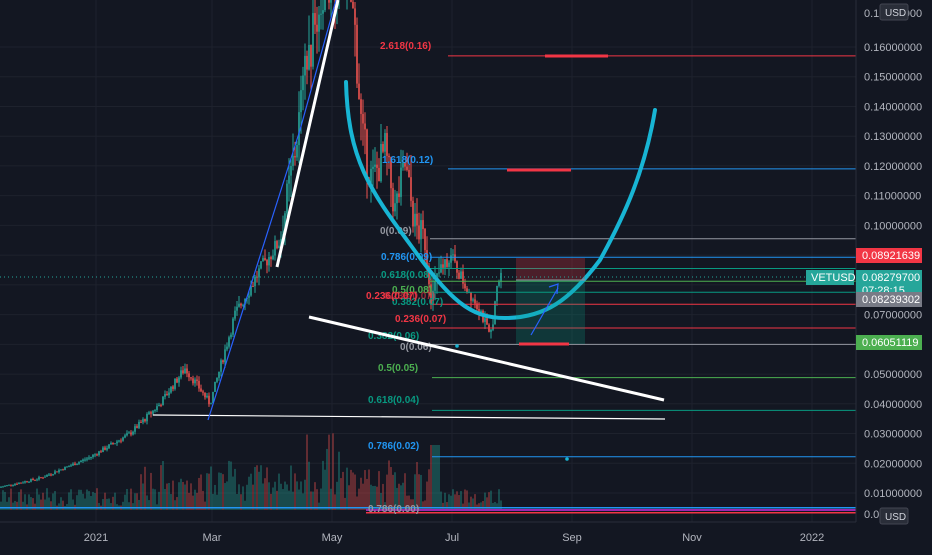 The image size is (932, 555). Describe the element at coordinates (409, 296) in the screenshot. I see `fib-label-overlap: 0.236(0.07)` at that location.